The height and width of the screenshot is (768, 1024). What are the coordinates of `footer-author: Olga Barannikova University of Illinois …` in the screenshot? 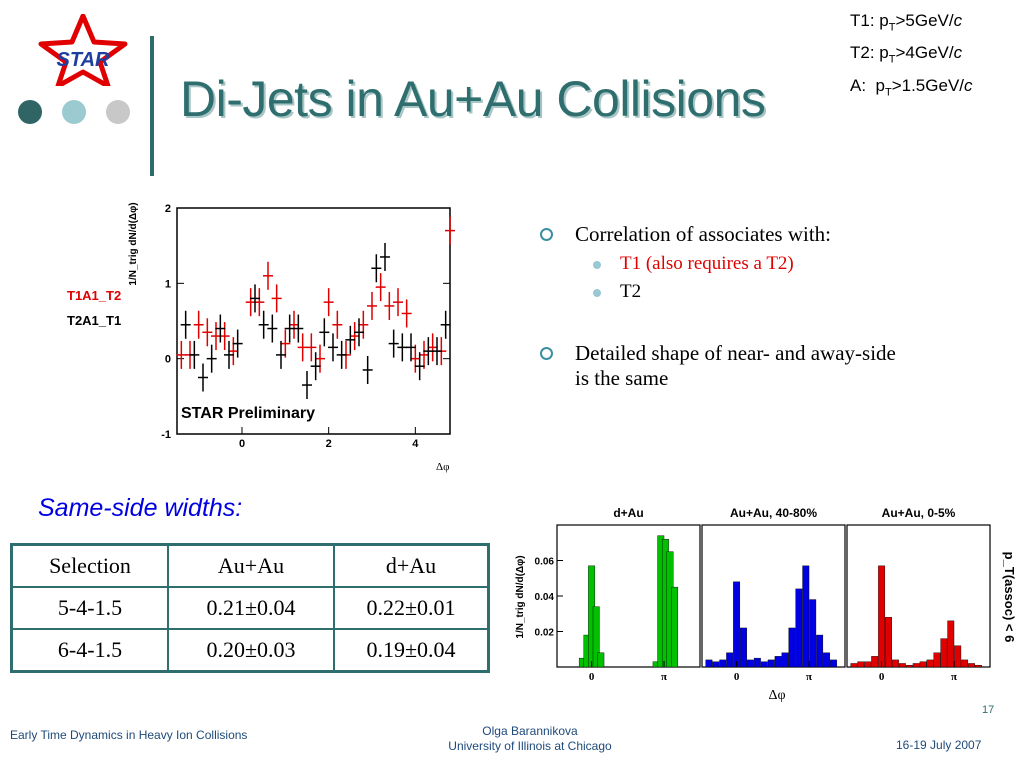 It's located at (530, 739).